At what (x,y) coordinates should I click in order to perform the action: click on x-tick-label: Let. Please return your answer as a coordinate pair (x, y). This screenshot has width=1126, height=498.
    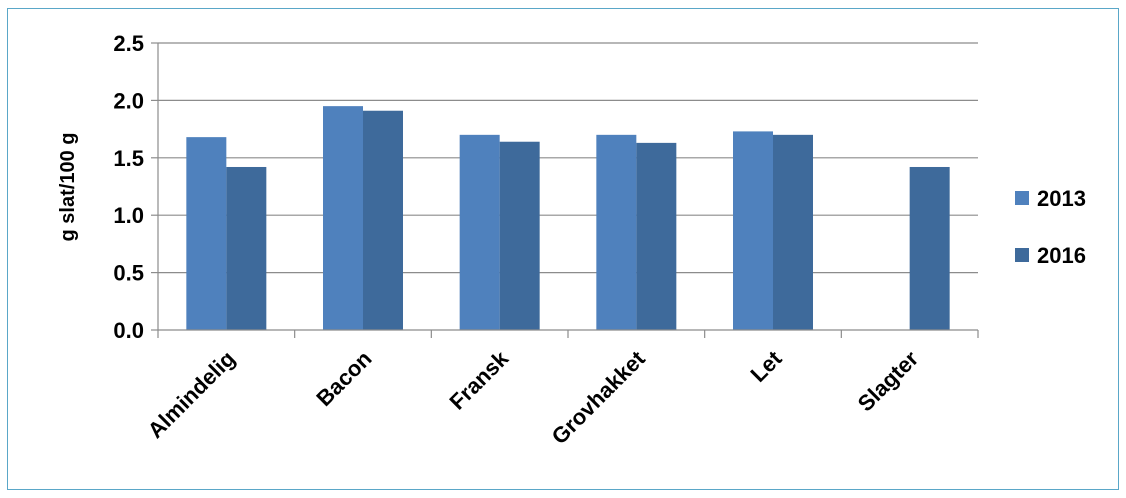
    Looking at the image, I should click on (766, 365).